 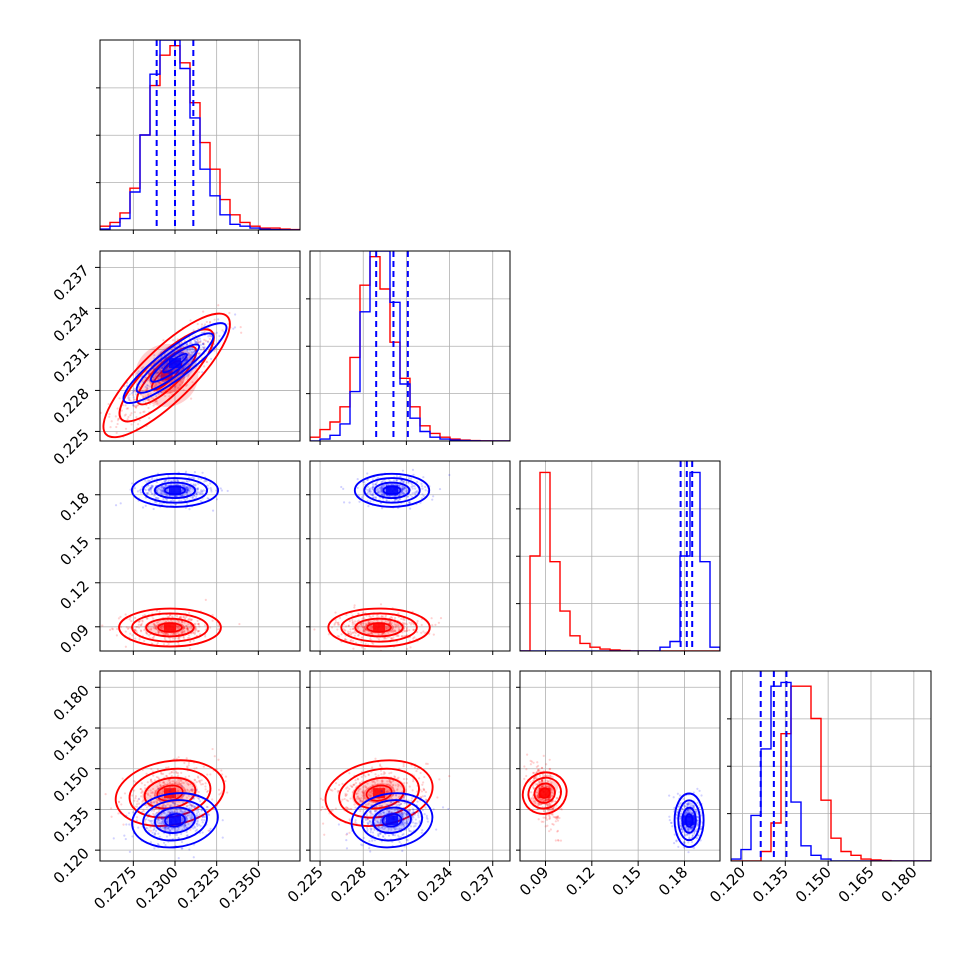 I want to click on contour-red, so click(x=170, y=627).